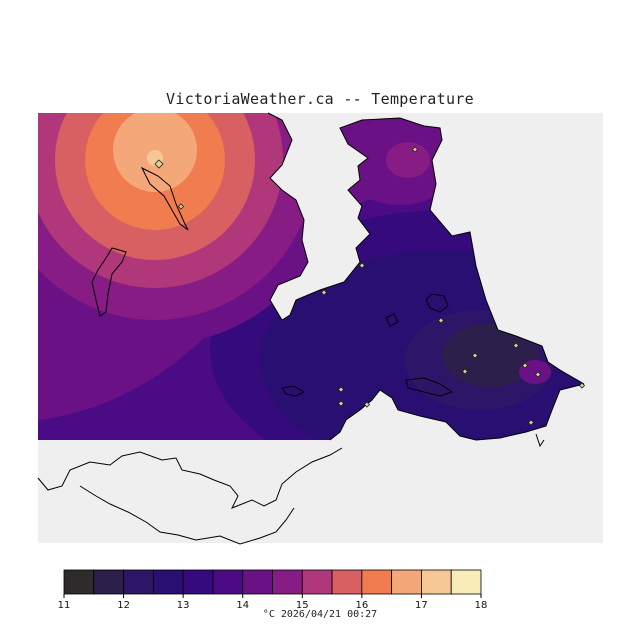 The image size is (640, 640). I want to click on small-lake, so click(437, 303).